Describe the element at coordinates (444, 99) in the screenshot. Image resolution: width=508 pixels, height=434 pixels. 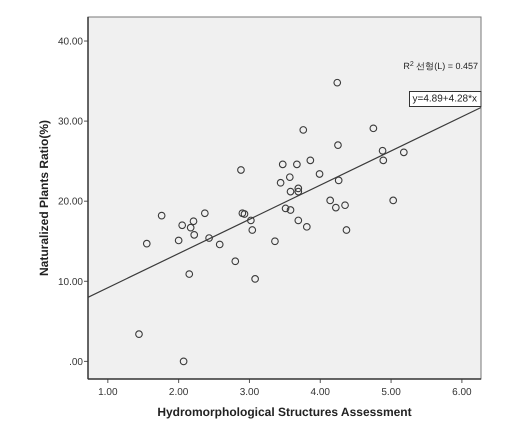
I see `annotation: y=4.89+4.28*x` at that location.